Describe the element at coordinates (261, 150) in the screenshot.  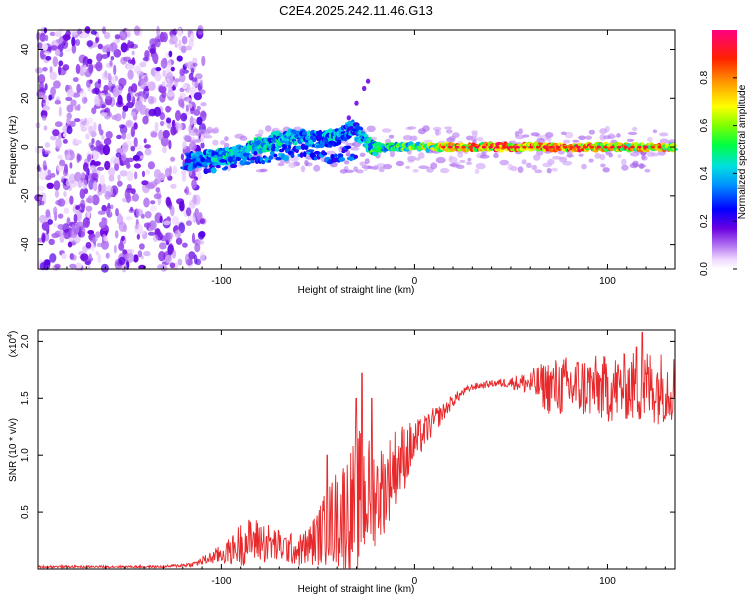
I see `track-blob` at that location.